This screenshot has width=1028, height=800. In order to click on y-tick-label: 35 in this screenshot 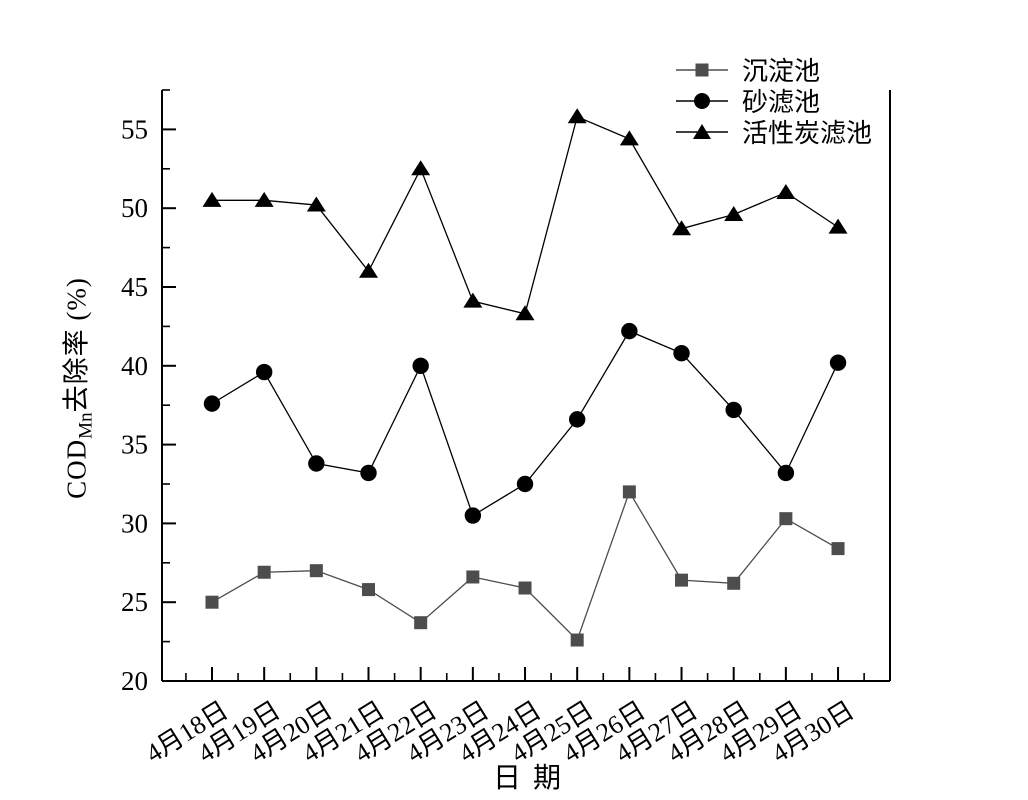, I will do `click(134, 445)`.